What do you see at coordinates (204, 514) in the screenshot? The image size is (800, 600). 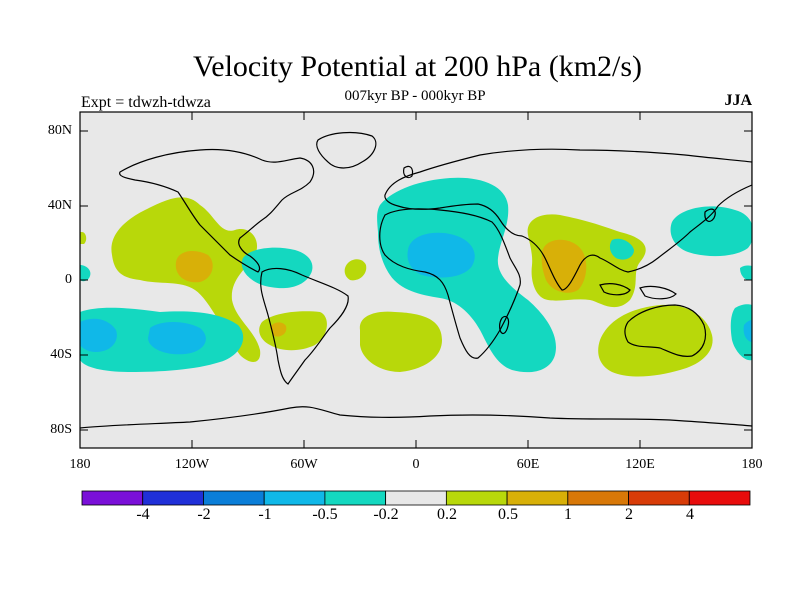 I see `colorbar-label: -2` at bounding box center [204, 514].